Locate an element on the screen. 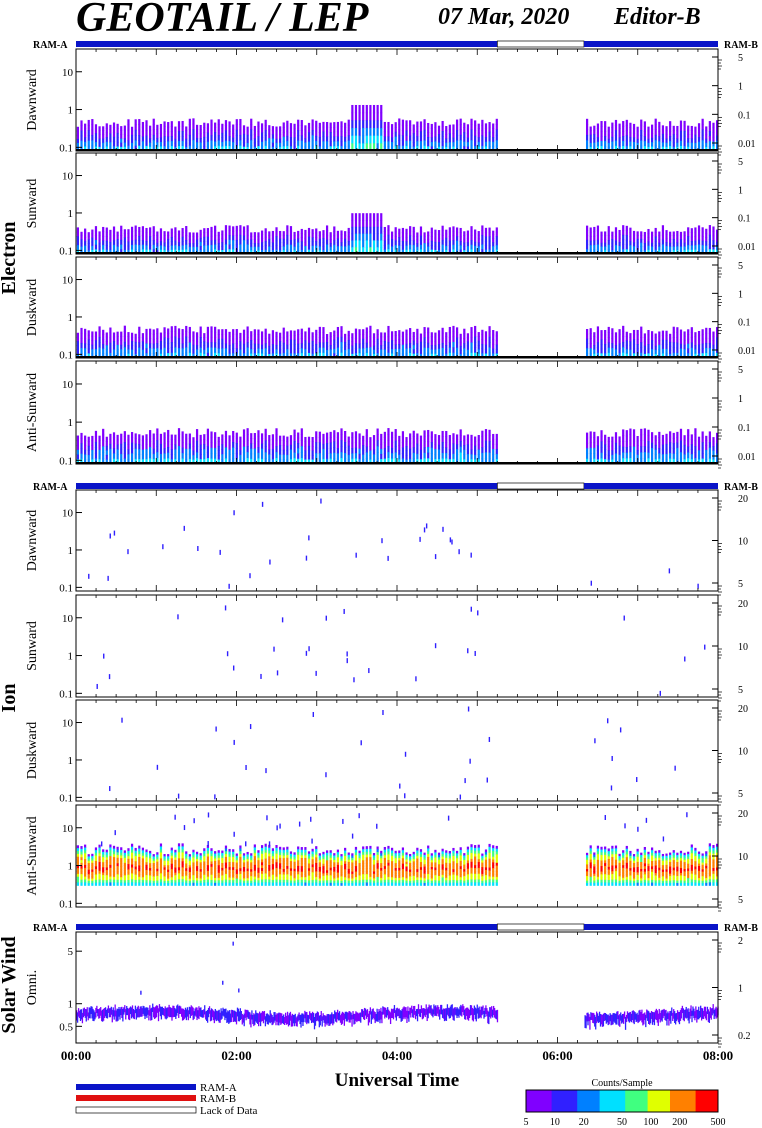 The image size is (762, 1128). y-tick-label-right: 0.1 is located at coordinates (744, 323).